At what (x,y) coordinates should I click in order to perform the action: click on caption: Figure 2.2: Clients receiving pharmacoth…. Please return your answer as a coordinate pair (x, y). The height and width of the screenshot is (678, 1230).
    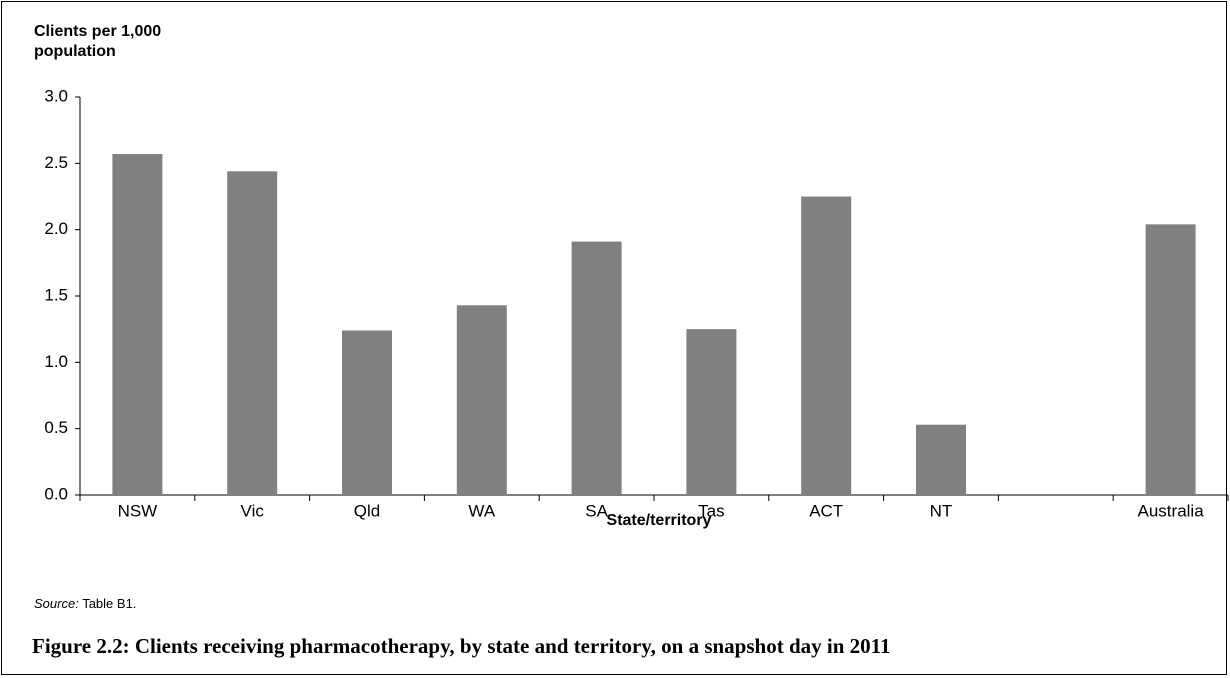
    Looking at the image, I should click on (461, 646).